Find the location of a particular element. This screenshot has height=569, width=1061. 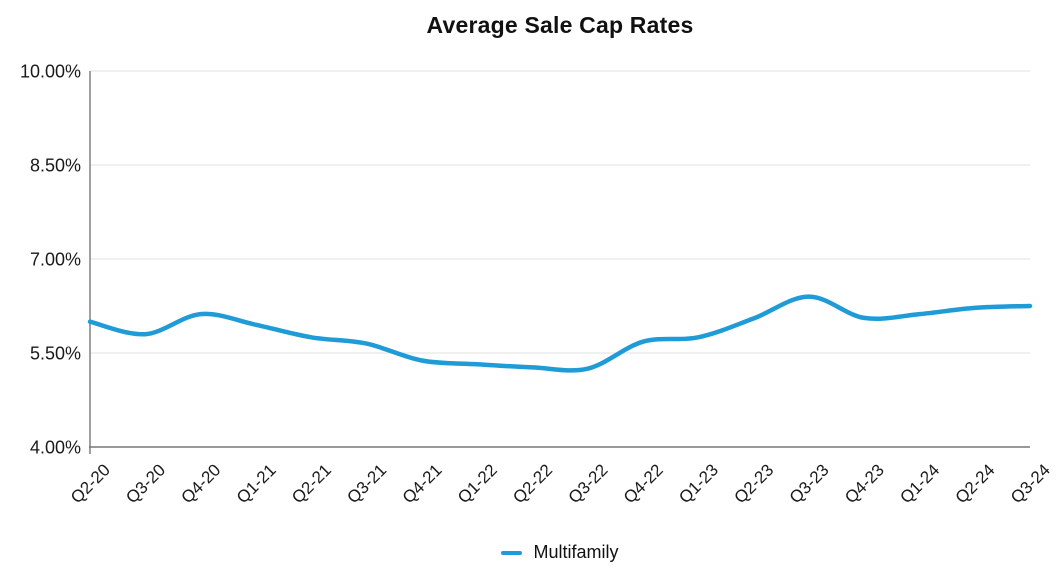

x-axis-tick-label: Q4-23 is located at coordinates (864, 483).